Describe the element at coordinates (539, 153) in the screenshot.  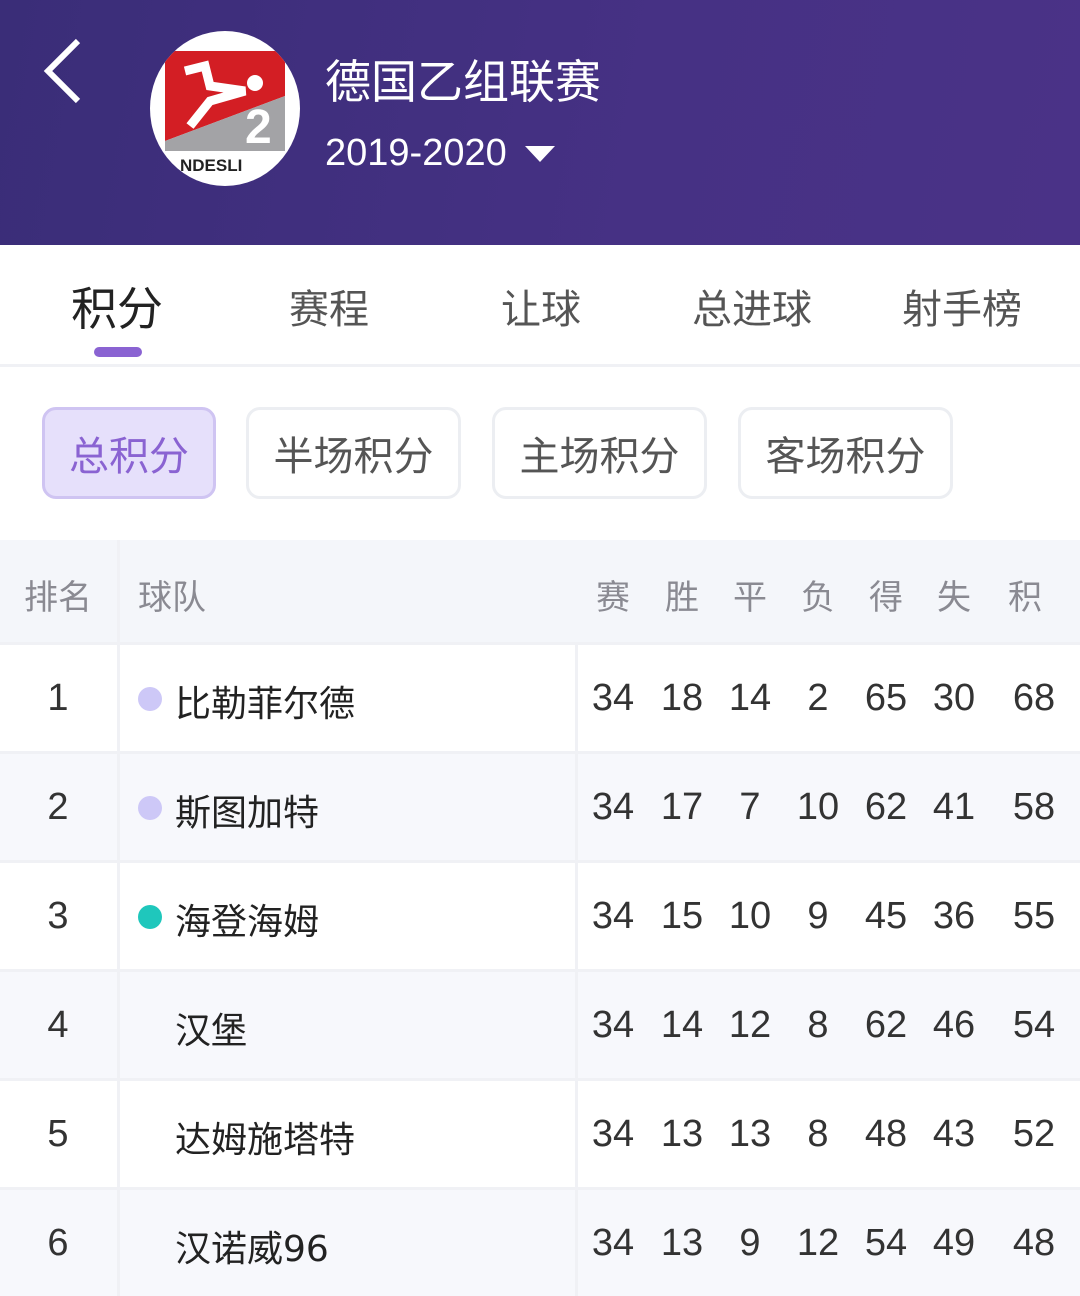
I see `dropdown-triangle-icon` at that location.